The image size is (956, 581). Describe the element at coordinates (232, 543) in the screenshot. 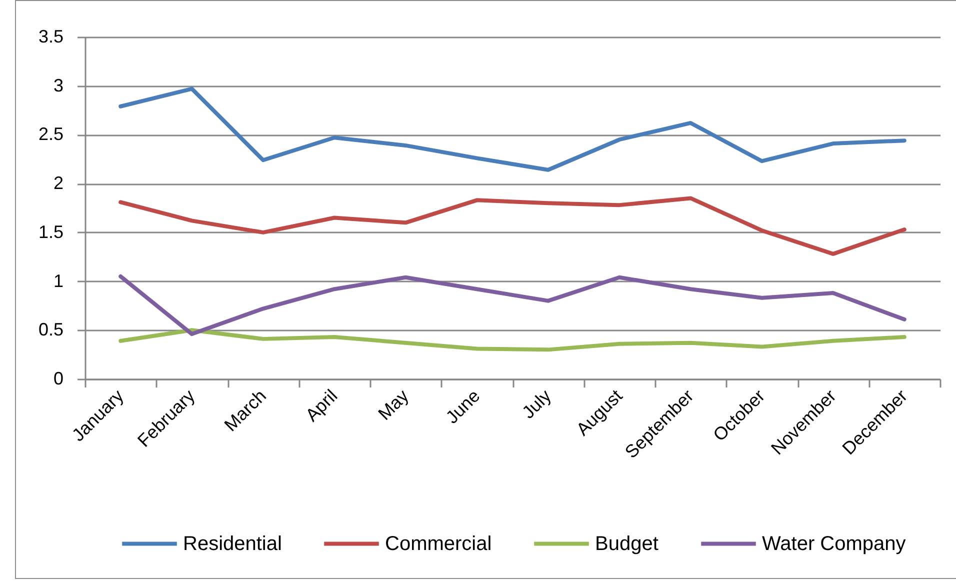

I see `legend-label: Residential` at that location.